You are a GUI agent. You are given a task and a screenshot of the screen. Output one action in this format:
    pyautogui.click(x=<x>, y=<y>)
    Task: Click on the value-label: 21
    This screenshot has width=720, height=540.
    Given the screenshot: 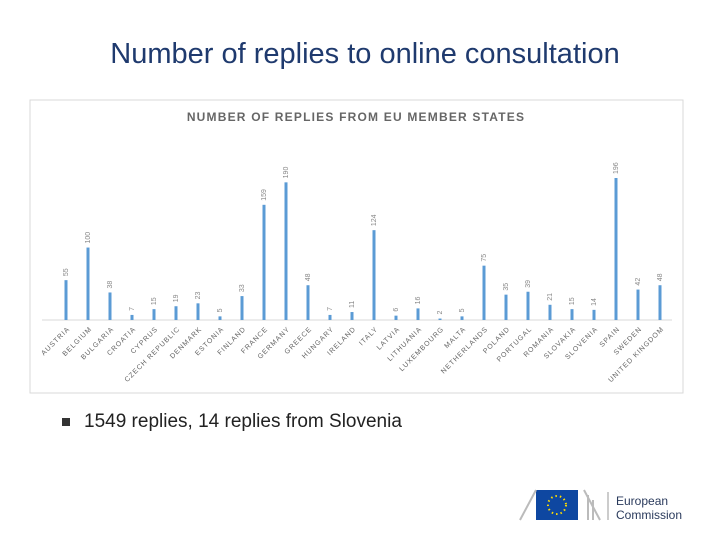 What is the action you would take?
    pyautogui.click(x=550, y=297)
    